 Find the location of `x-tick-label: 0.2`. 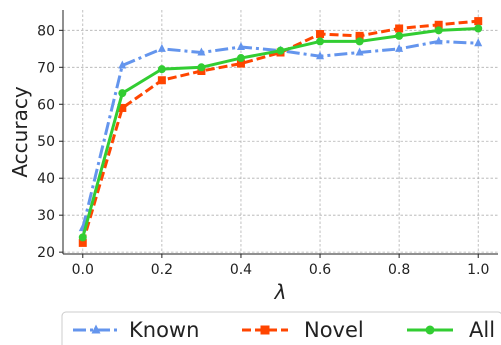

x-tick-label: 0.2 is located at coordinates (162, 270).